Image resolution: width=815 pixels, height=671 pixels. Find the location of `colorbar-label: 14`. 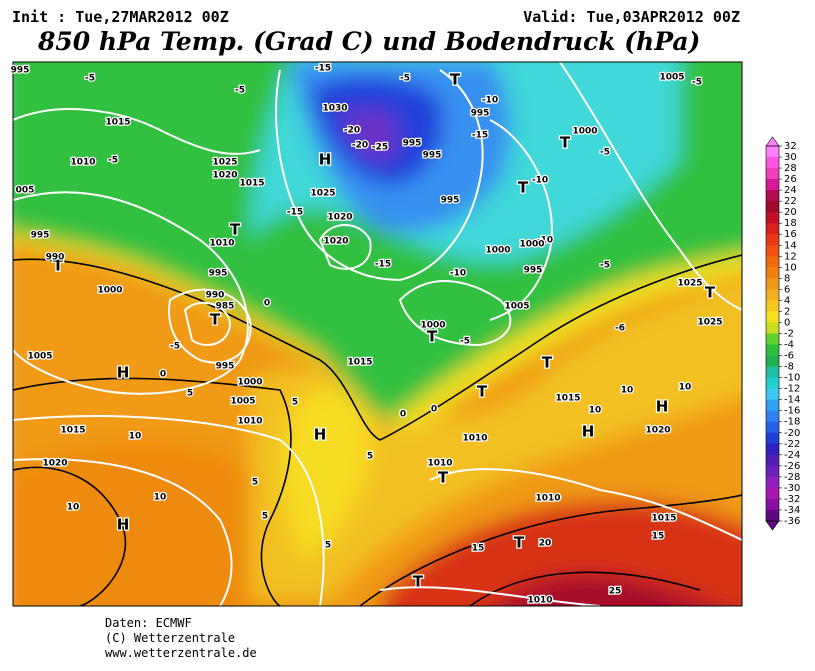

colorbar-label: 14 is located at coordinates (790, 245).